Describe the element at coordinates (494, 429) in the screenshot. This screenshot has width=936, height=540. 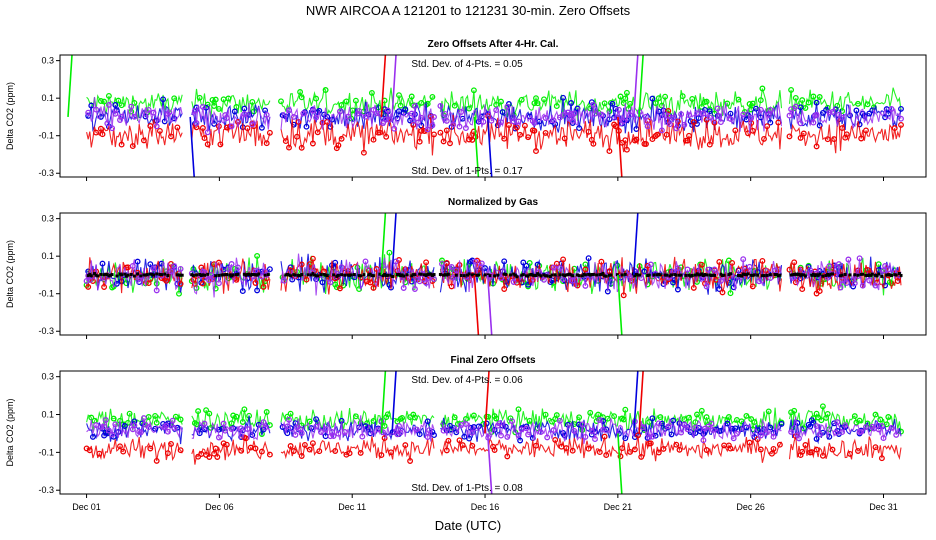
I see `series-purple` at that location.